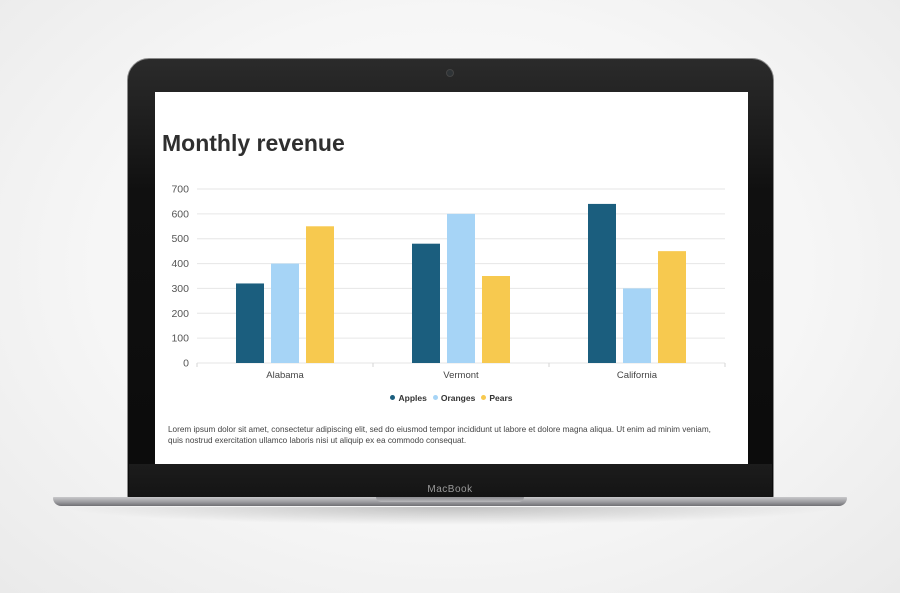 This screenshot has width=900, height=593. I want to click on brand-label: MacBook, so click(450, 489).